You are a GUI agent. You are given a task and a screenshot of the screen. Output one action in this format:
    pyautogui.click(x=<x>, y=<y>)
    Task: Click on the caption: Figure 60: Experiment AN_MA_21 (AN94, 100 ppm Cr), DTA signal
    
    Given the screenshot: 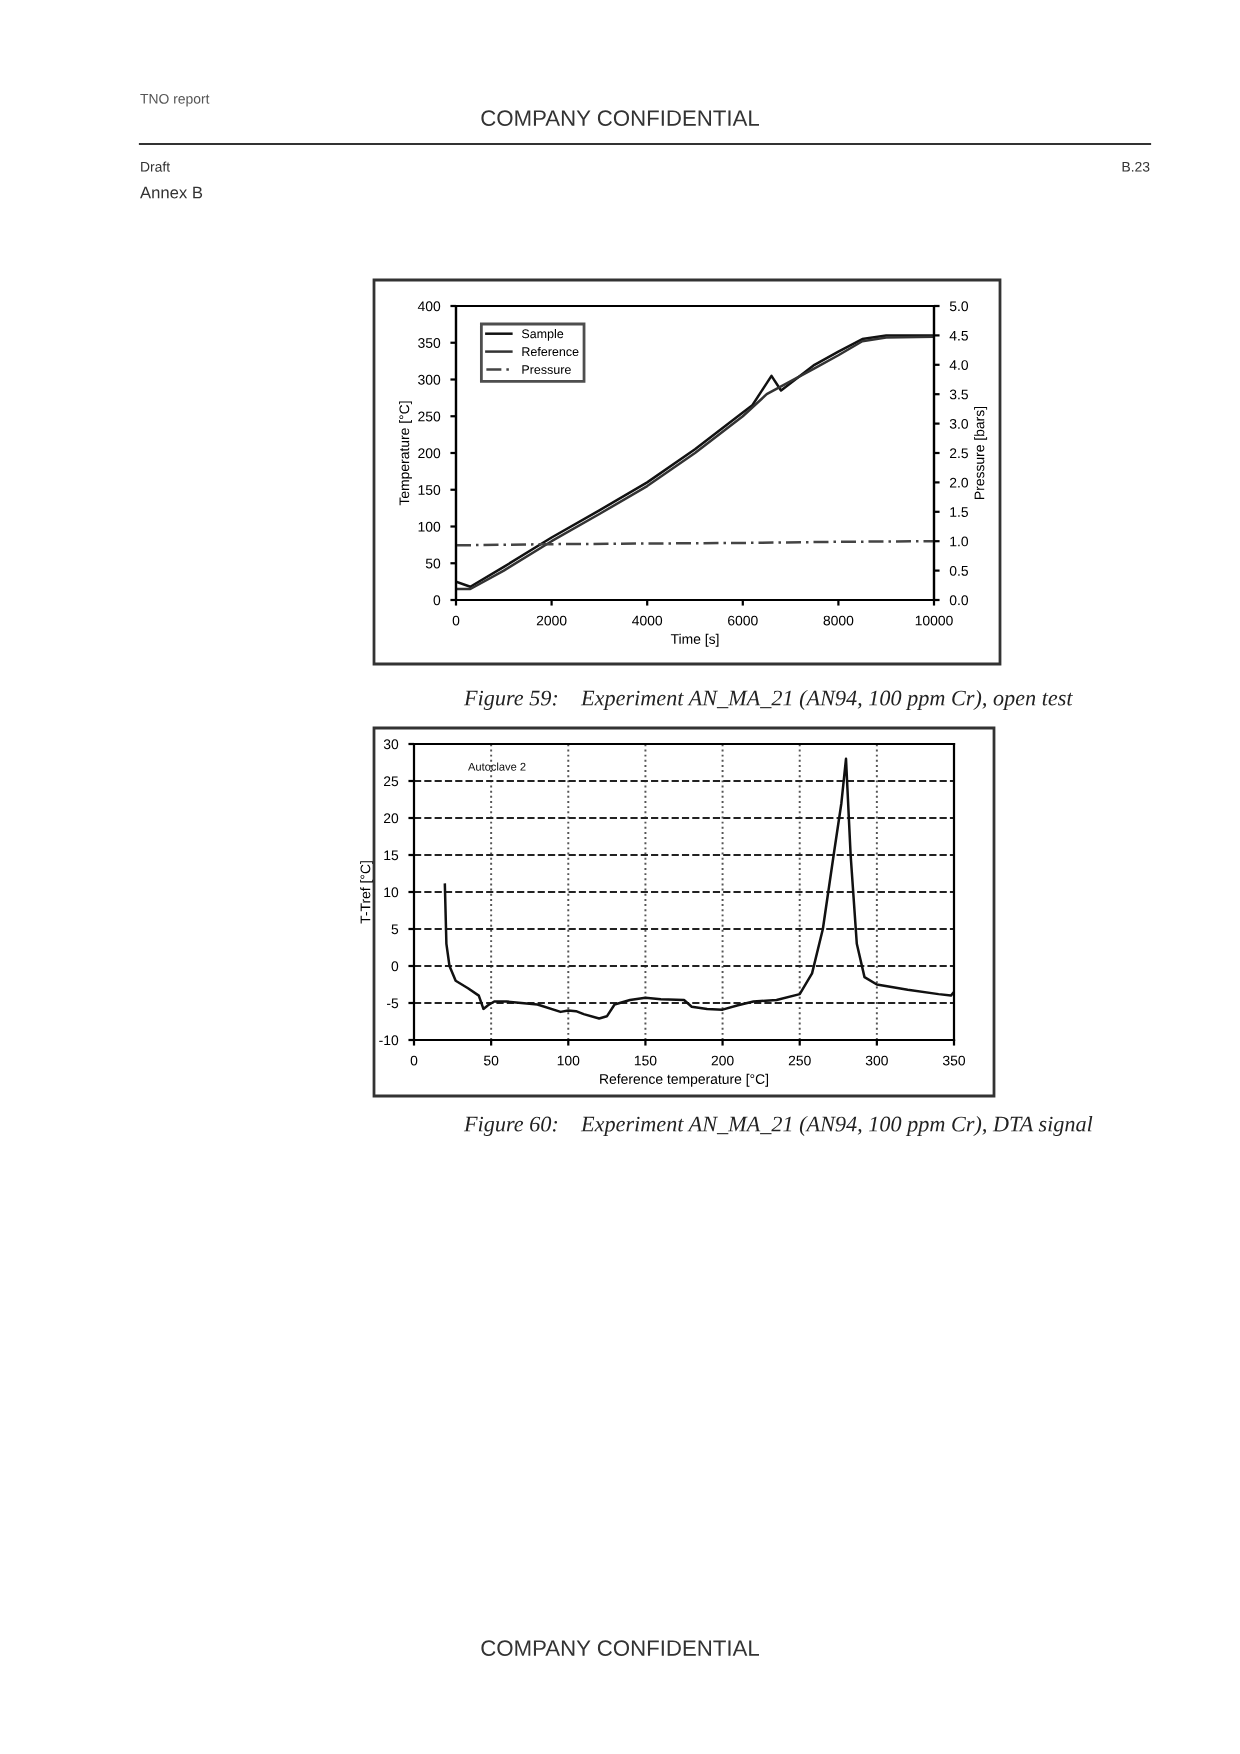 What is the action you would take?
    pyautogui.click(x=778, y=1126)
    